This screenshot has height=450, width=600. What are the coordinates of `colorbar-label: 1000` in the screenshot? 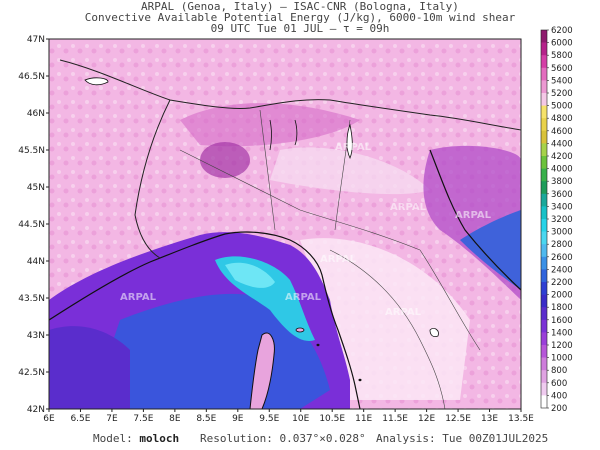 It's located at (562, 359).